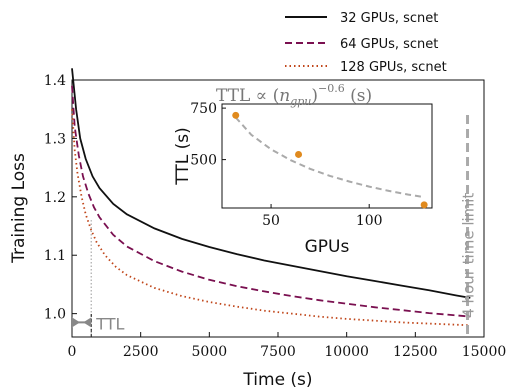 This screenshot has height=390, width=507. Describe the element at coordinates (87, 322) in the screenshot. I see `ttl-arrow-head-right` at that location.